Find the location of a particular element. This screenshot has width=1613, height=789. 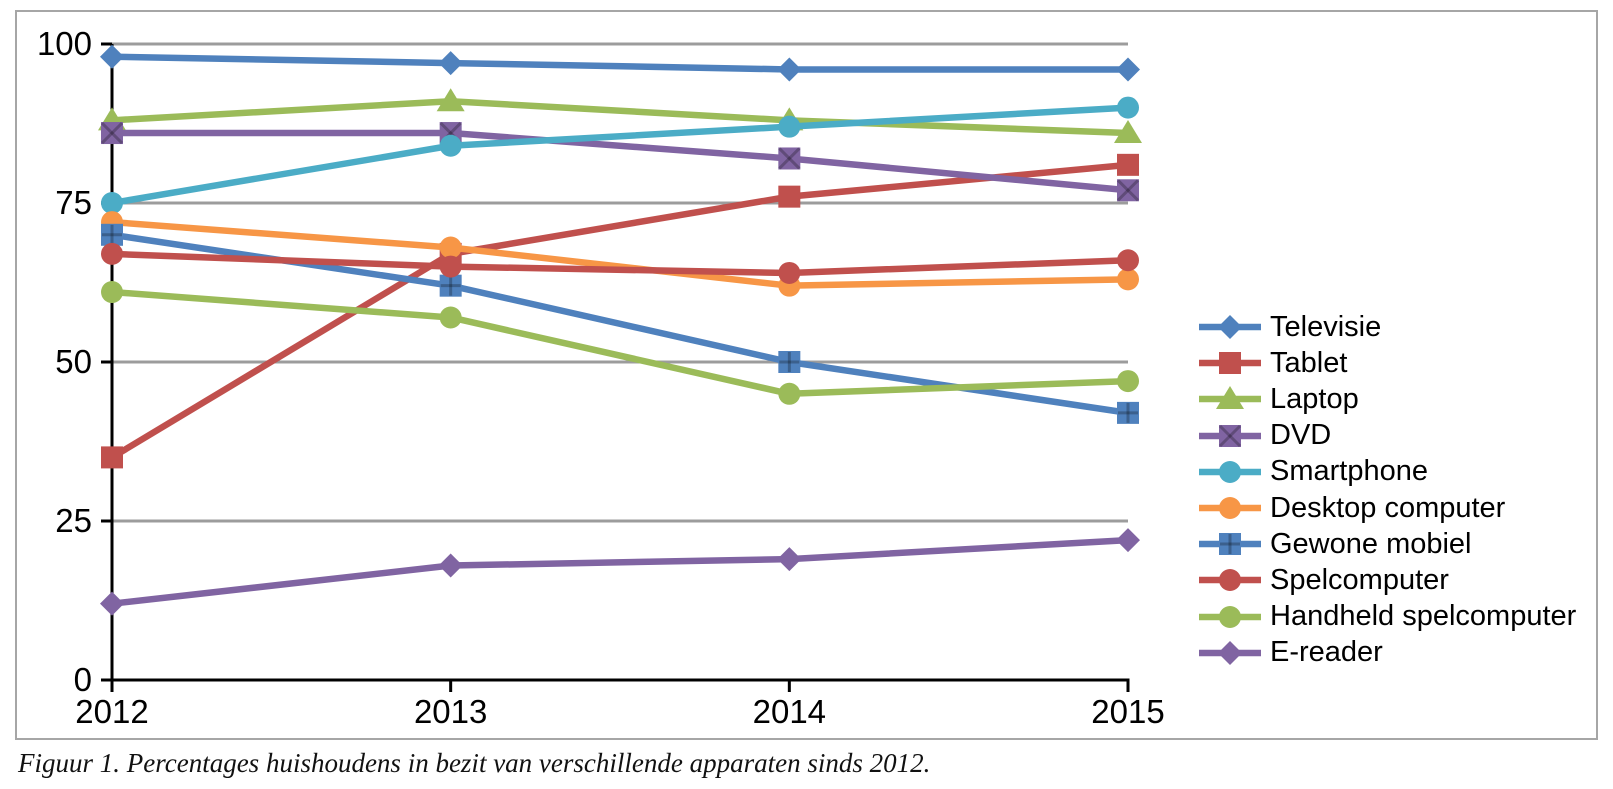

marker-dvd-2012 is located at coordinates (112, 133).